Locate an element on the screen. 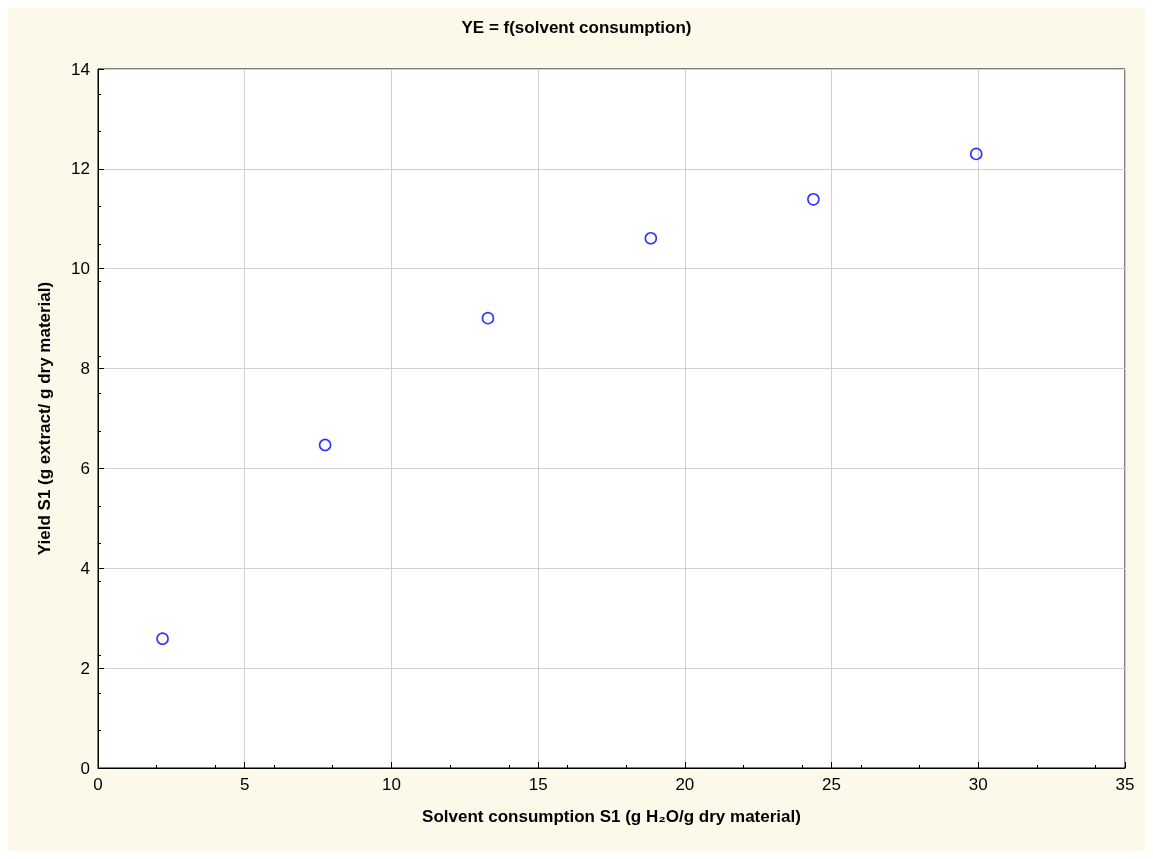  x-tick-label: 0 is located at coordinates (98, 784).